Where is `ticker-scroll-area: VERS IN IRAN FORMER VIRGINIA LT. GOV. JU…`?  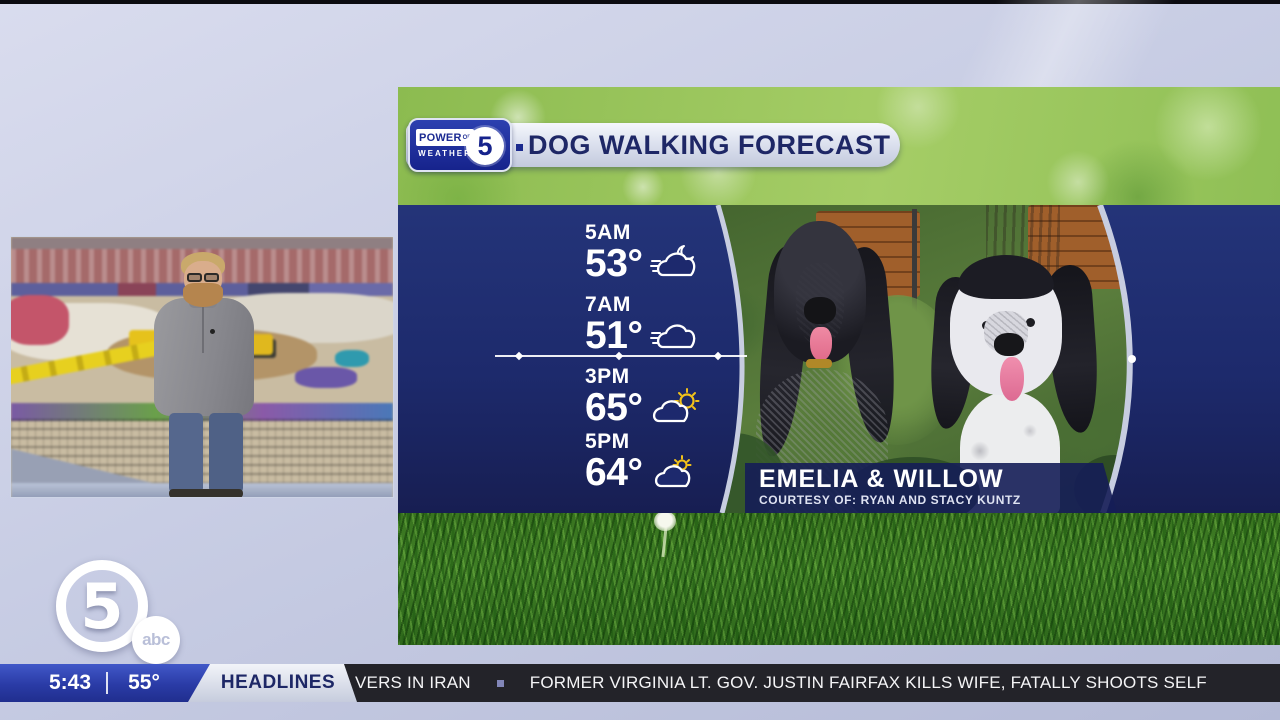
ticker-scroll-area: VERS IN IRAN FORMER VIRGINIA LT. GOV. JU… is located at coordinates (812, 683).